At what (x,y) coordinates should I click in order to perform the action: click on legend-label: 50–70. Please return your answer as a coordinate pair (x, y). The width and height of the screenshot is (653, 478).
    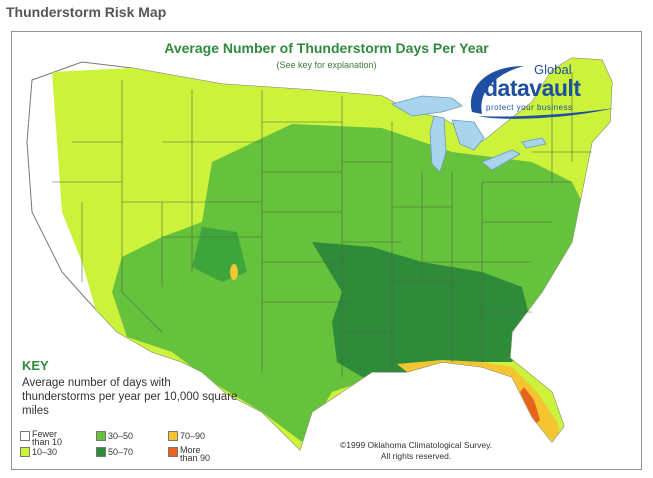
    Looking at the image, I should click on (121, 452).